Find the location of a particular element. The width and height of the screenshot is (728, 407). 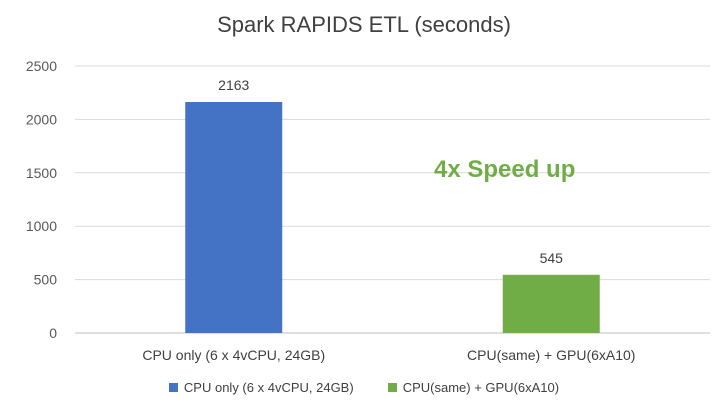

y-tick-label: 1500 is located at coordinates (41, 173).